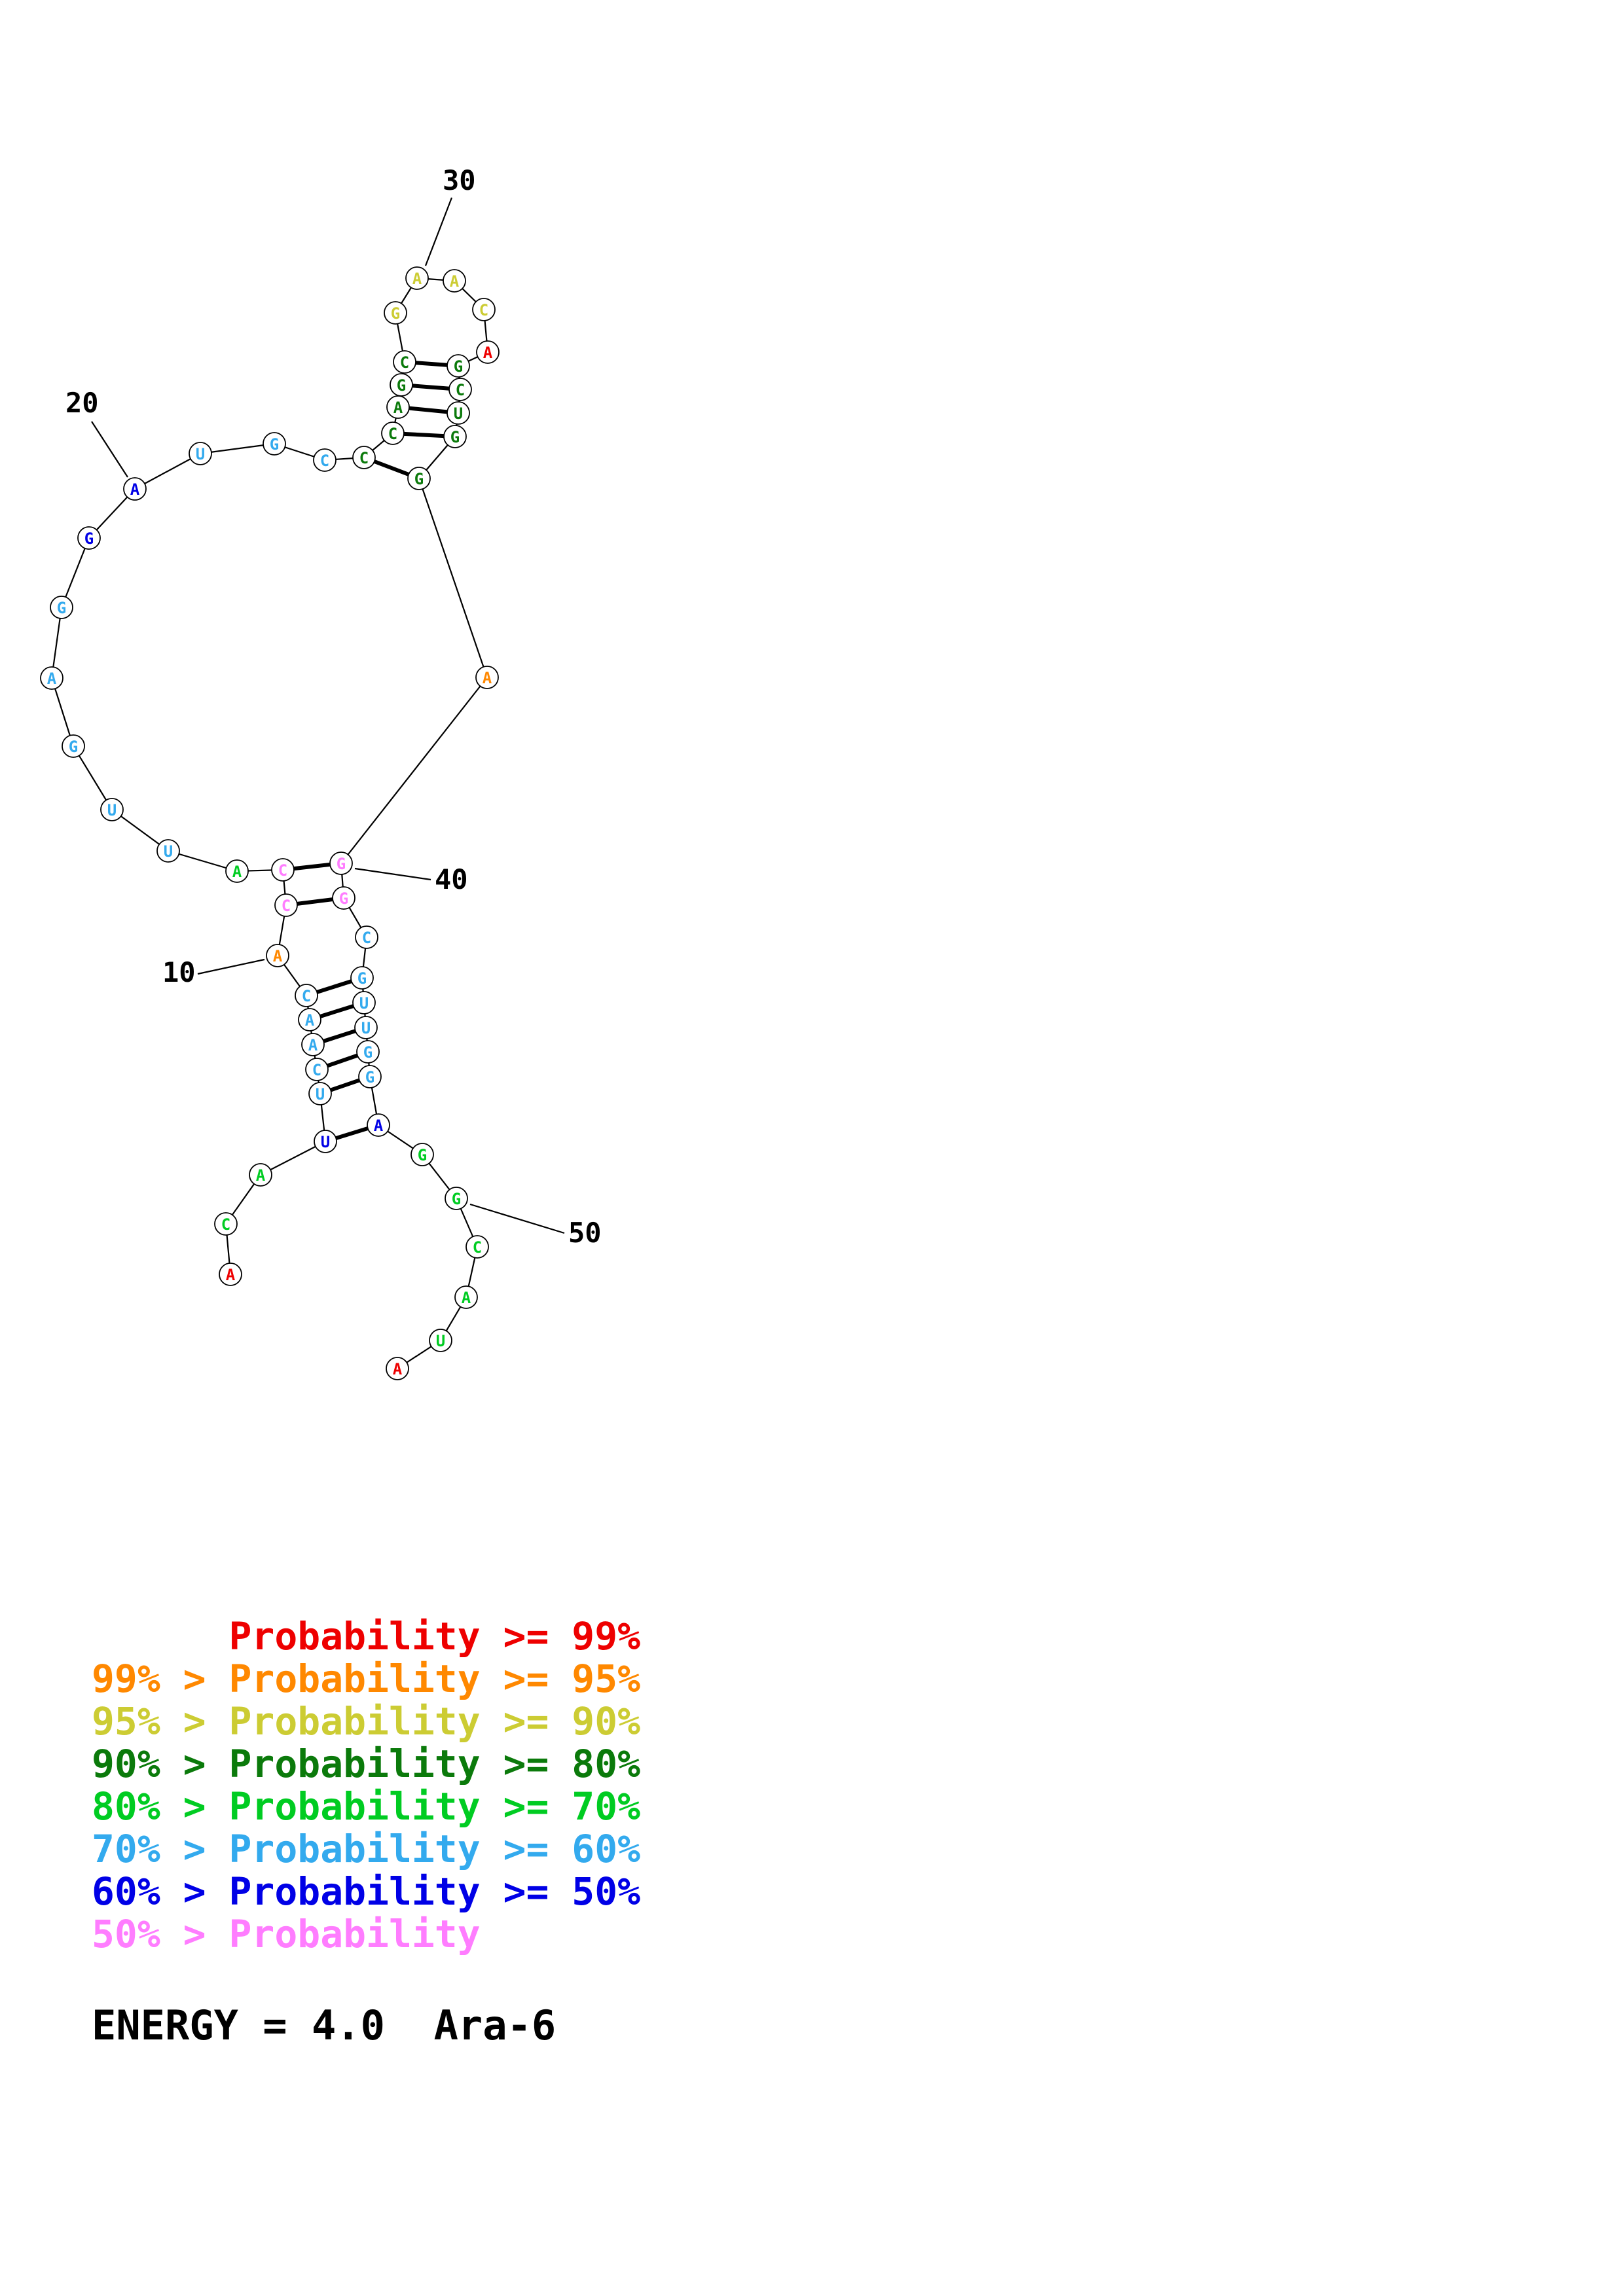 The width and height of the screenshot is (1623, 2296). I want to click on position-label: 50, so click(585, 1233).